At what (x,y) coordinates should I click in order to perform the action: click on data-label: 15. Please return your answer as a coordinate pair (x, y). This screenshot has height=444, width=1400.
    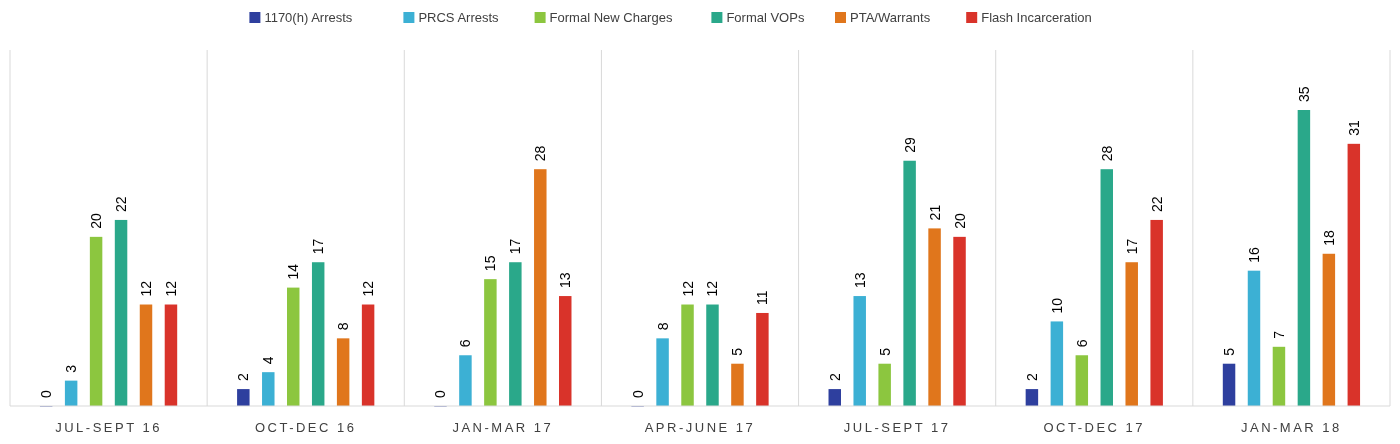
    Looking at the image, I should click on (490, 263).